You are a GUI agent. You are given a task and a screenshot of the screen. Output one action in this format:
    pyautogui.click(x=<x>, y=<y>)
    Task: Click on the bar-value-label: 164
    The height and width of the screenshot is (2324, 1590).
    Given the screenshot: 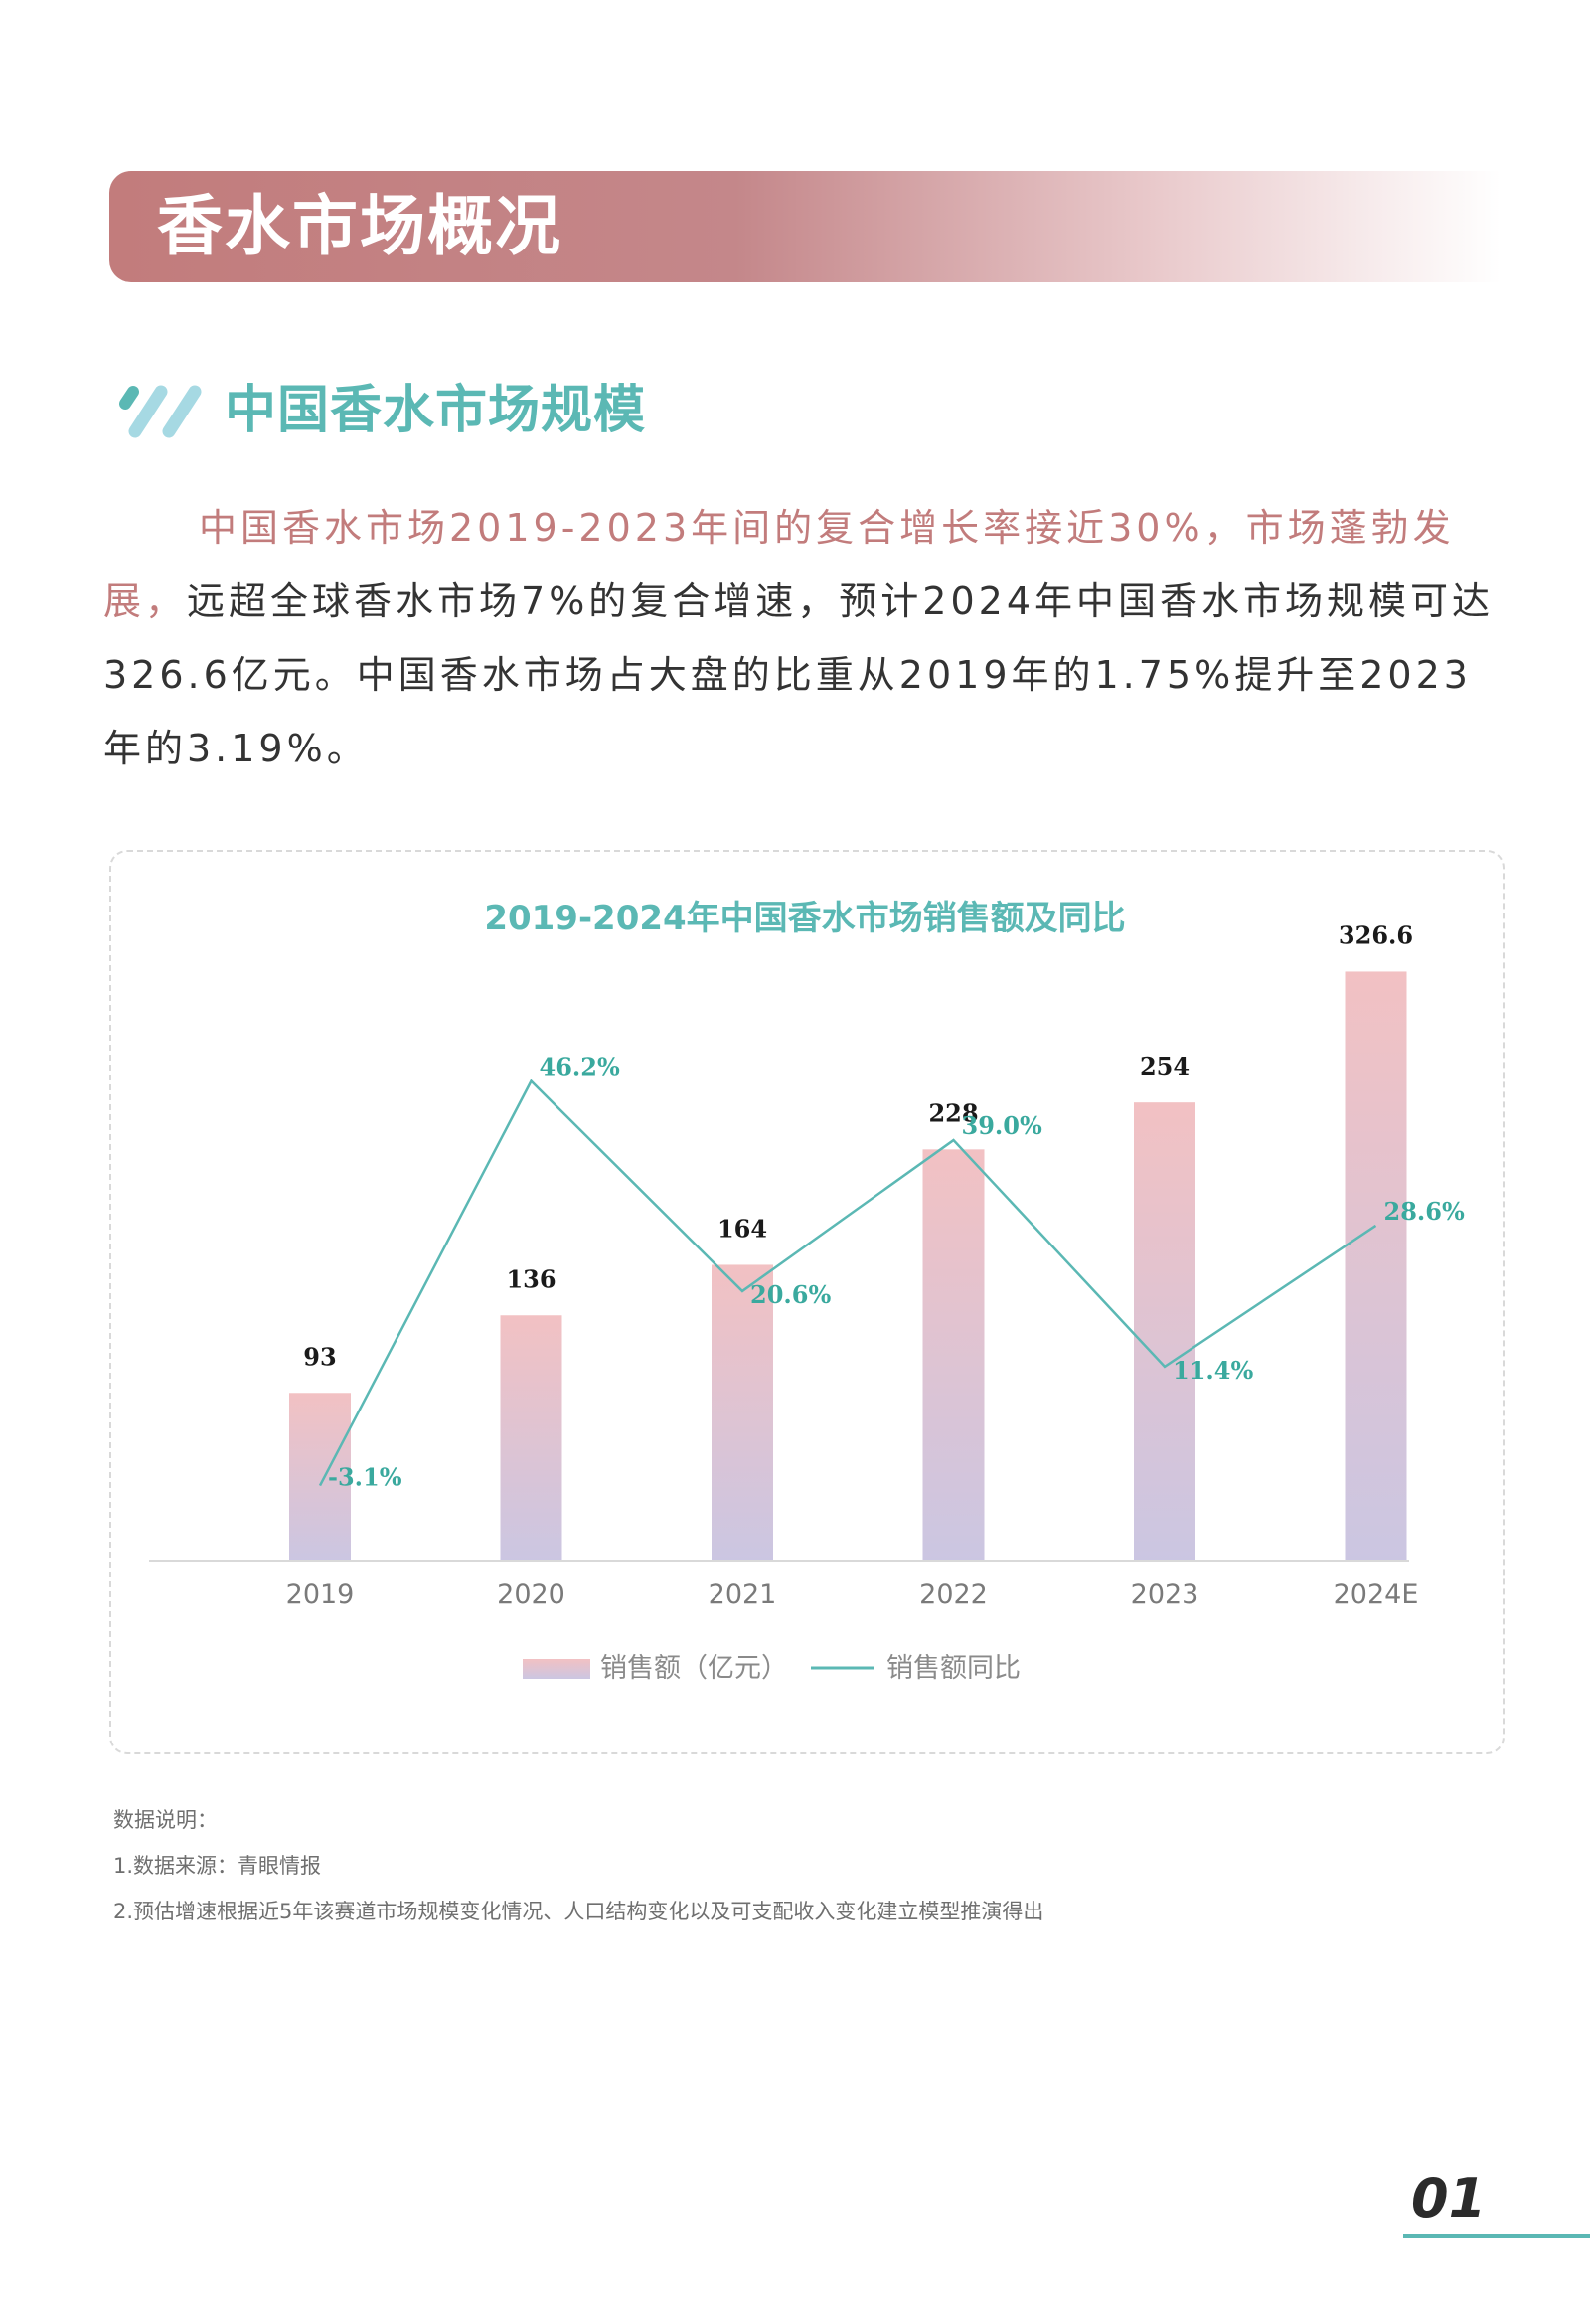 What is the action you would take?
    pyautogui.click(x=742, y=1228)
    